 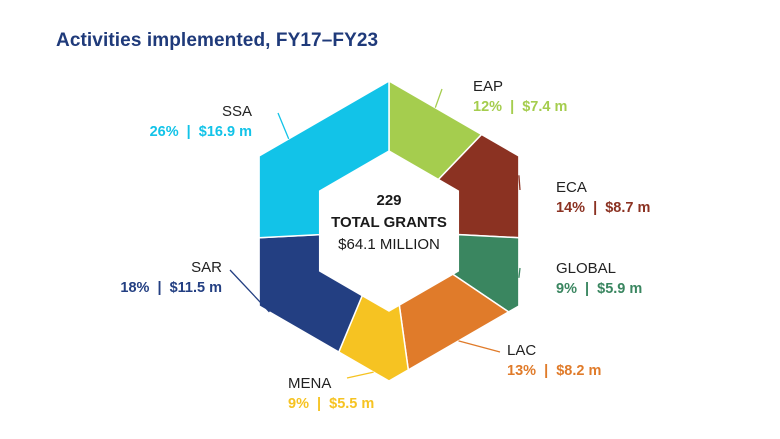 I want to click on center-grant-count: 229, so click(x=388, y=200).